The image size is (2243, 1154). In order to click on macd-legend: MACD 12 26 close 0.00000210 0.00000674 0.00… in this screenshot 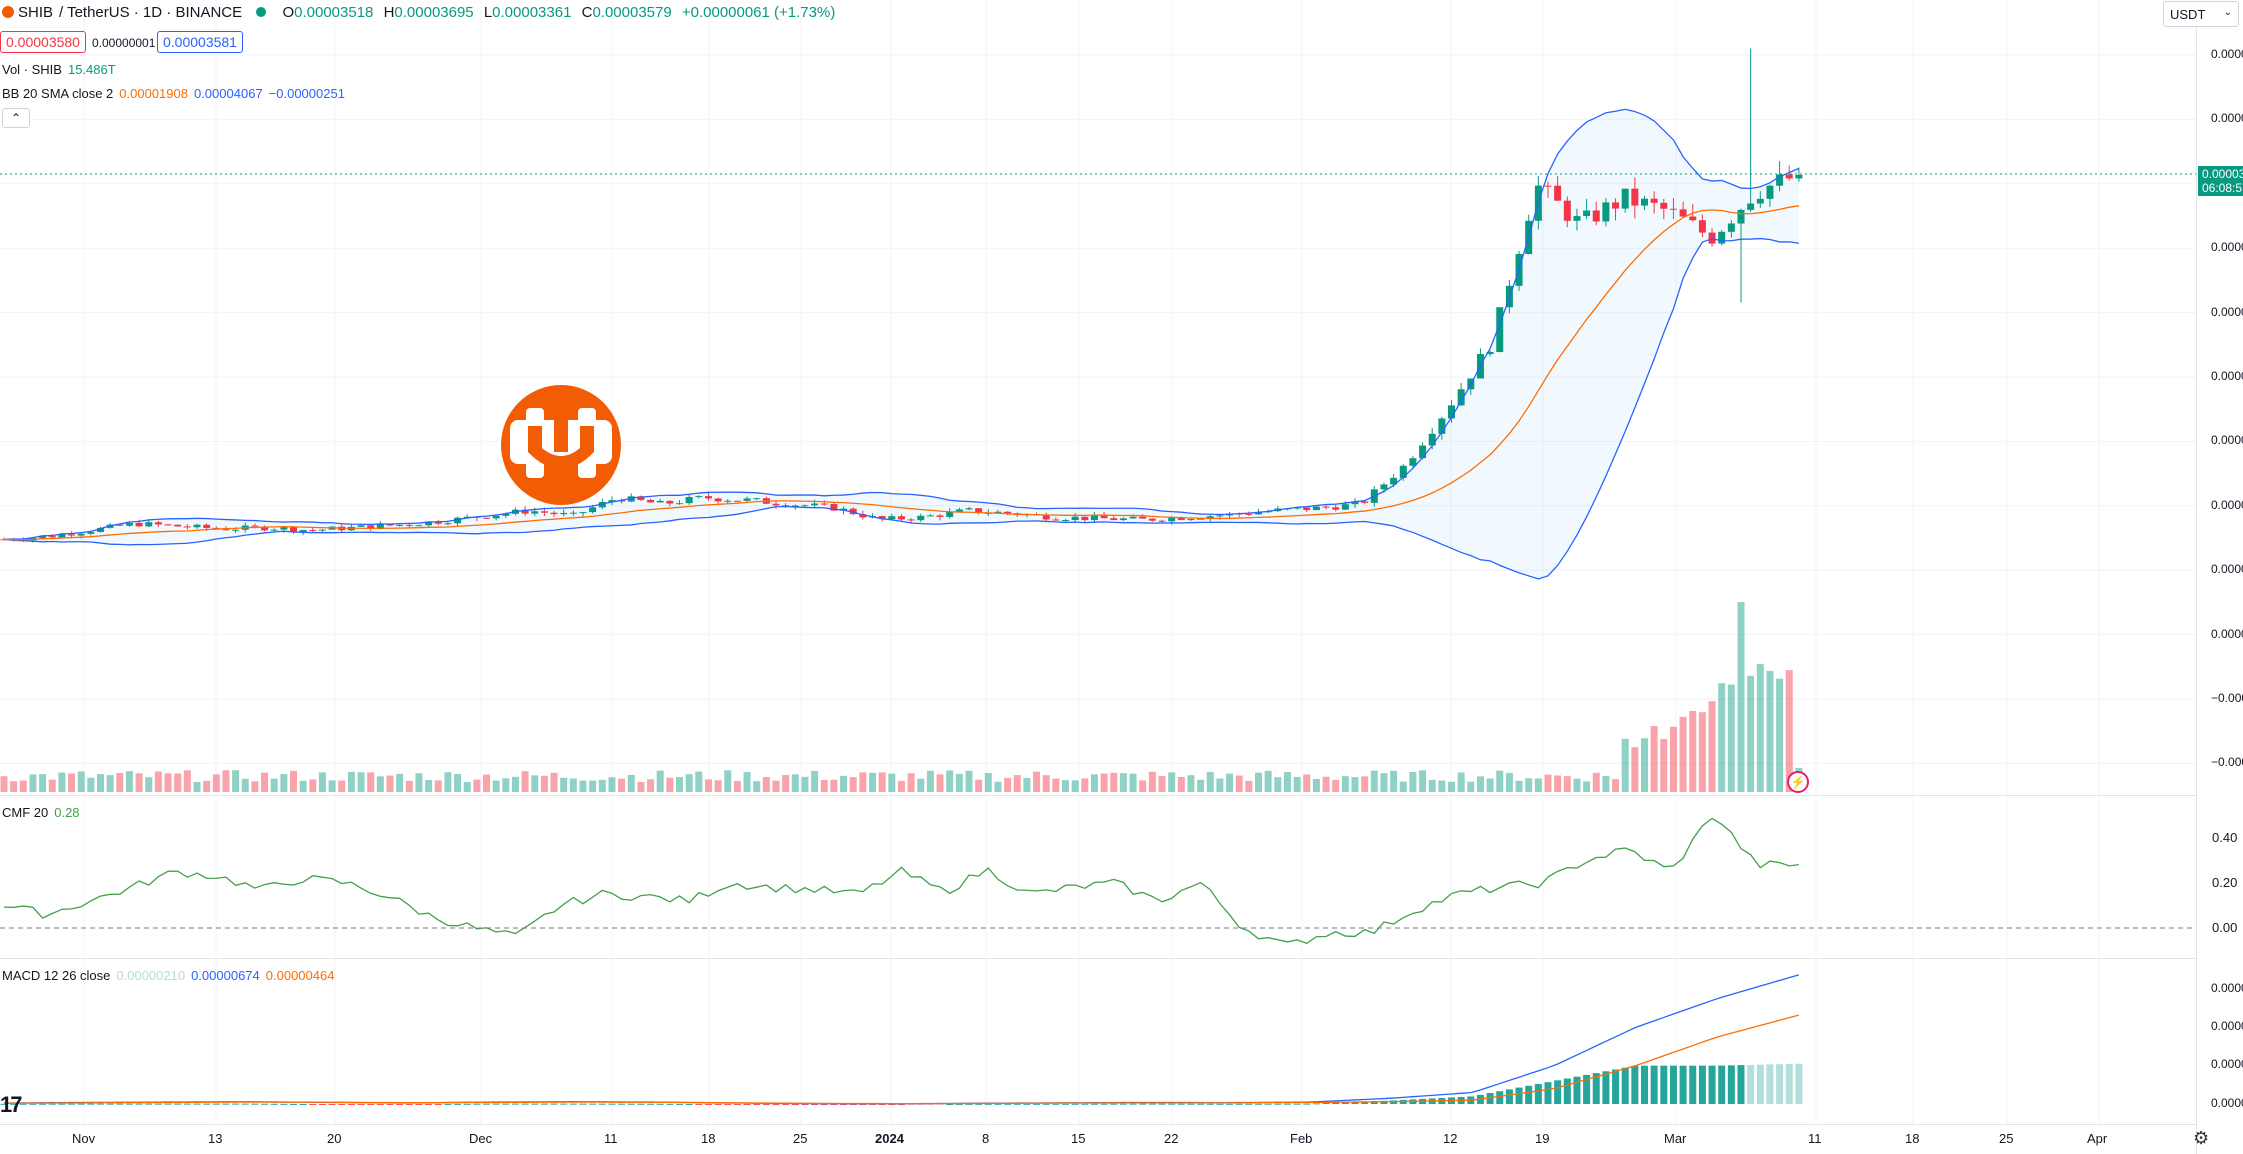, I will do `click(168, 975)`.